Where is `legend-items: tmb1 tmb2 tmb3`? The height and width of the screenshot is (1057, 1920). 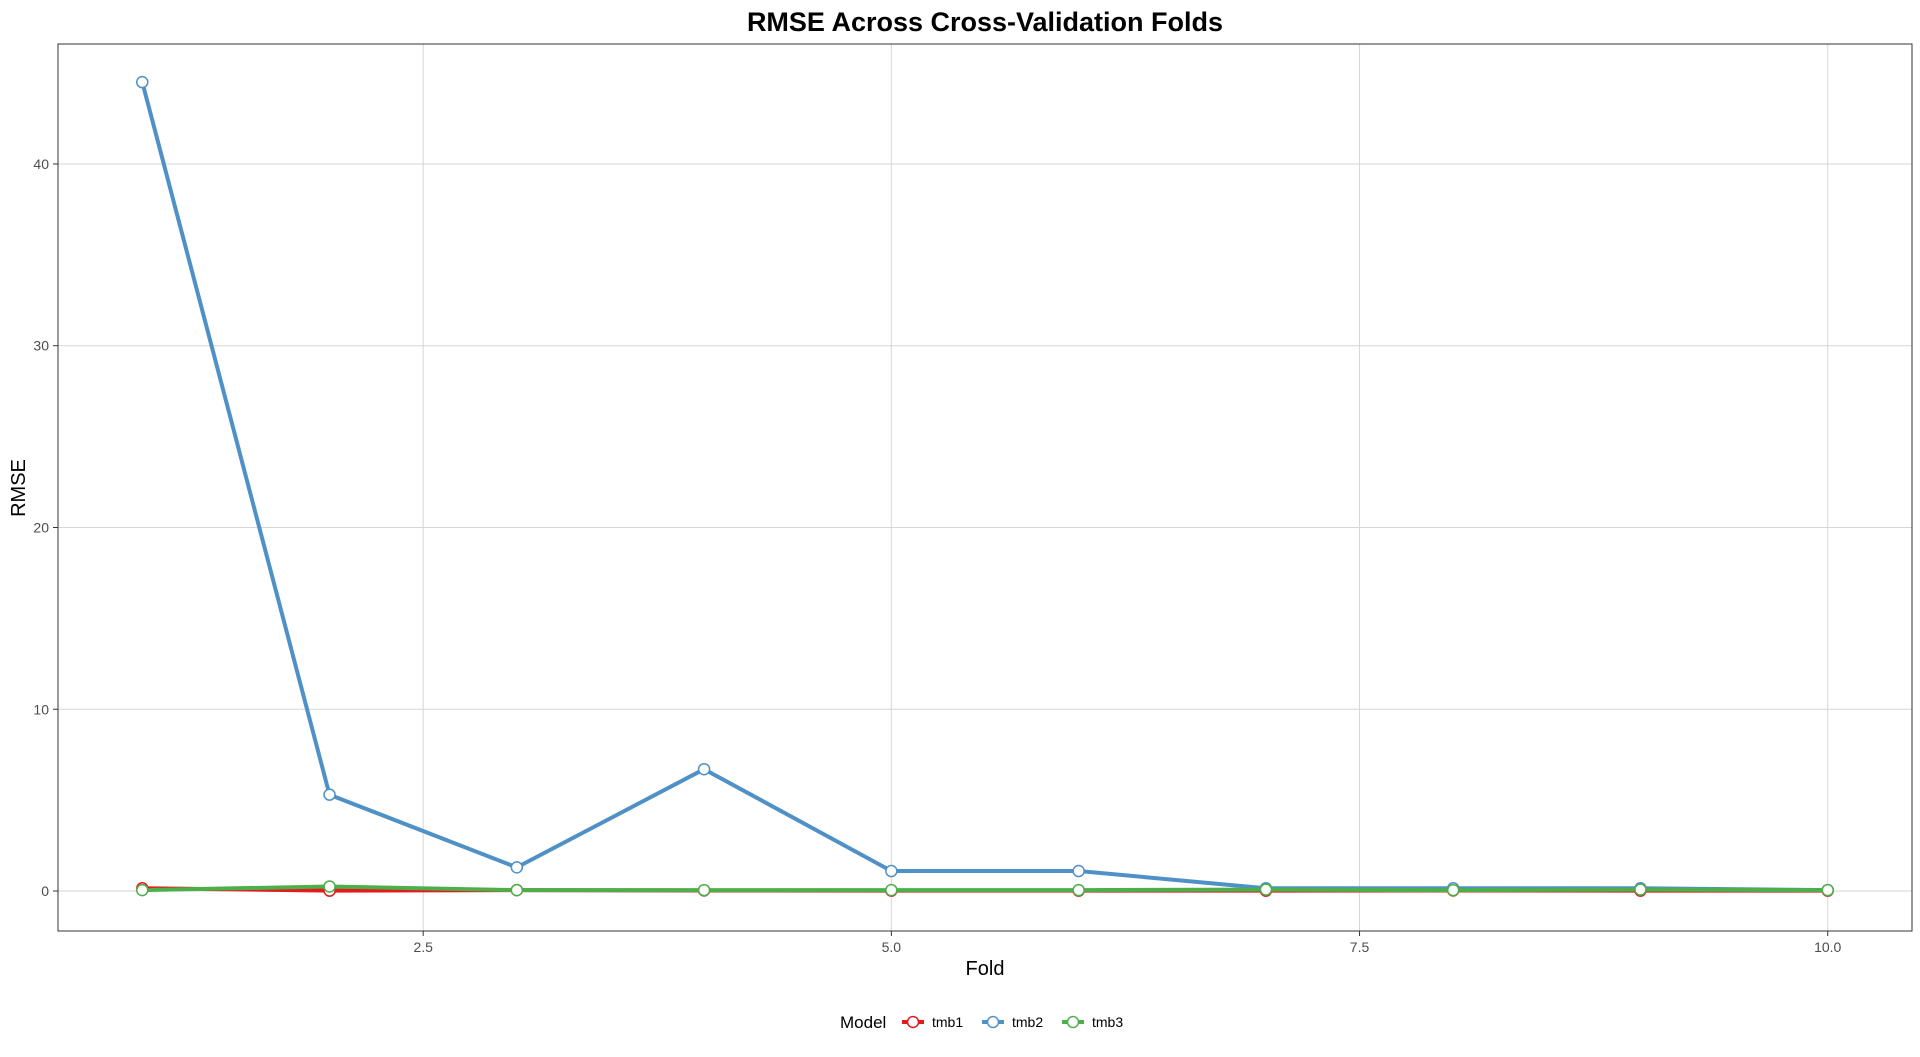
legend-items: tmb1 tmb2 tmb3 is located at coordinates (1012, 1022).